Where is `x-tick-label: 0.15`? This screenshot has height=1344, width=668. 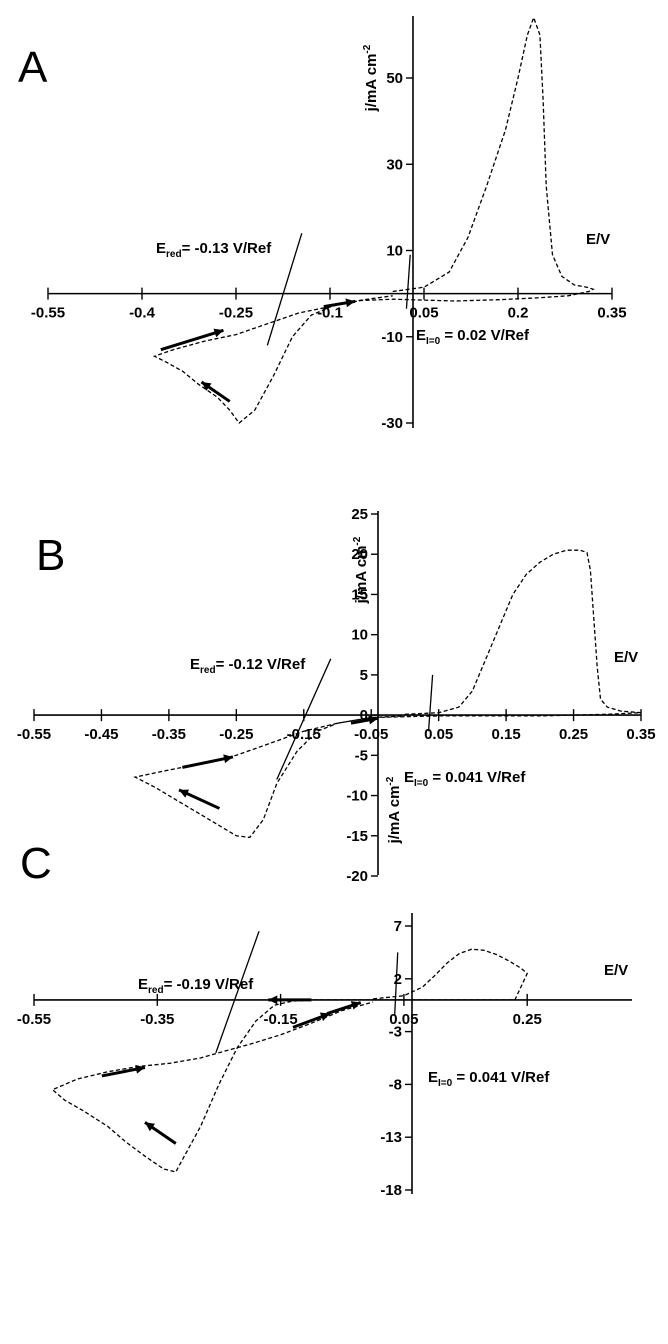 x-tick-label: 0.15 is located at coordinates (506, 734).